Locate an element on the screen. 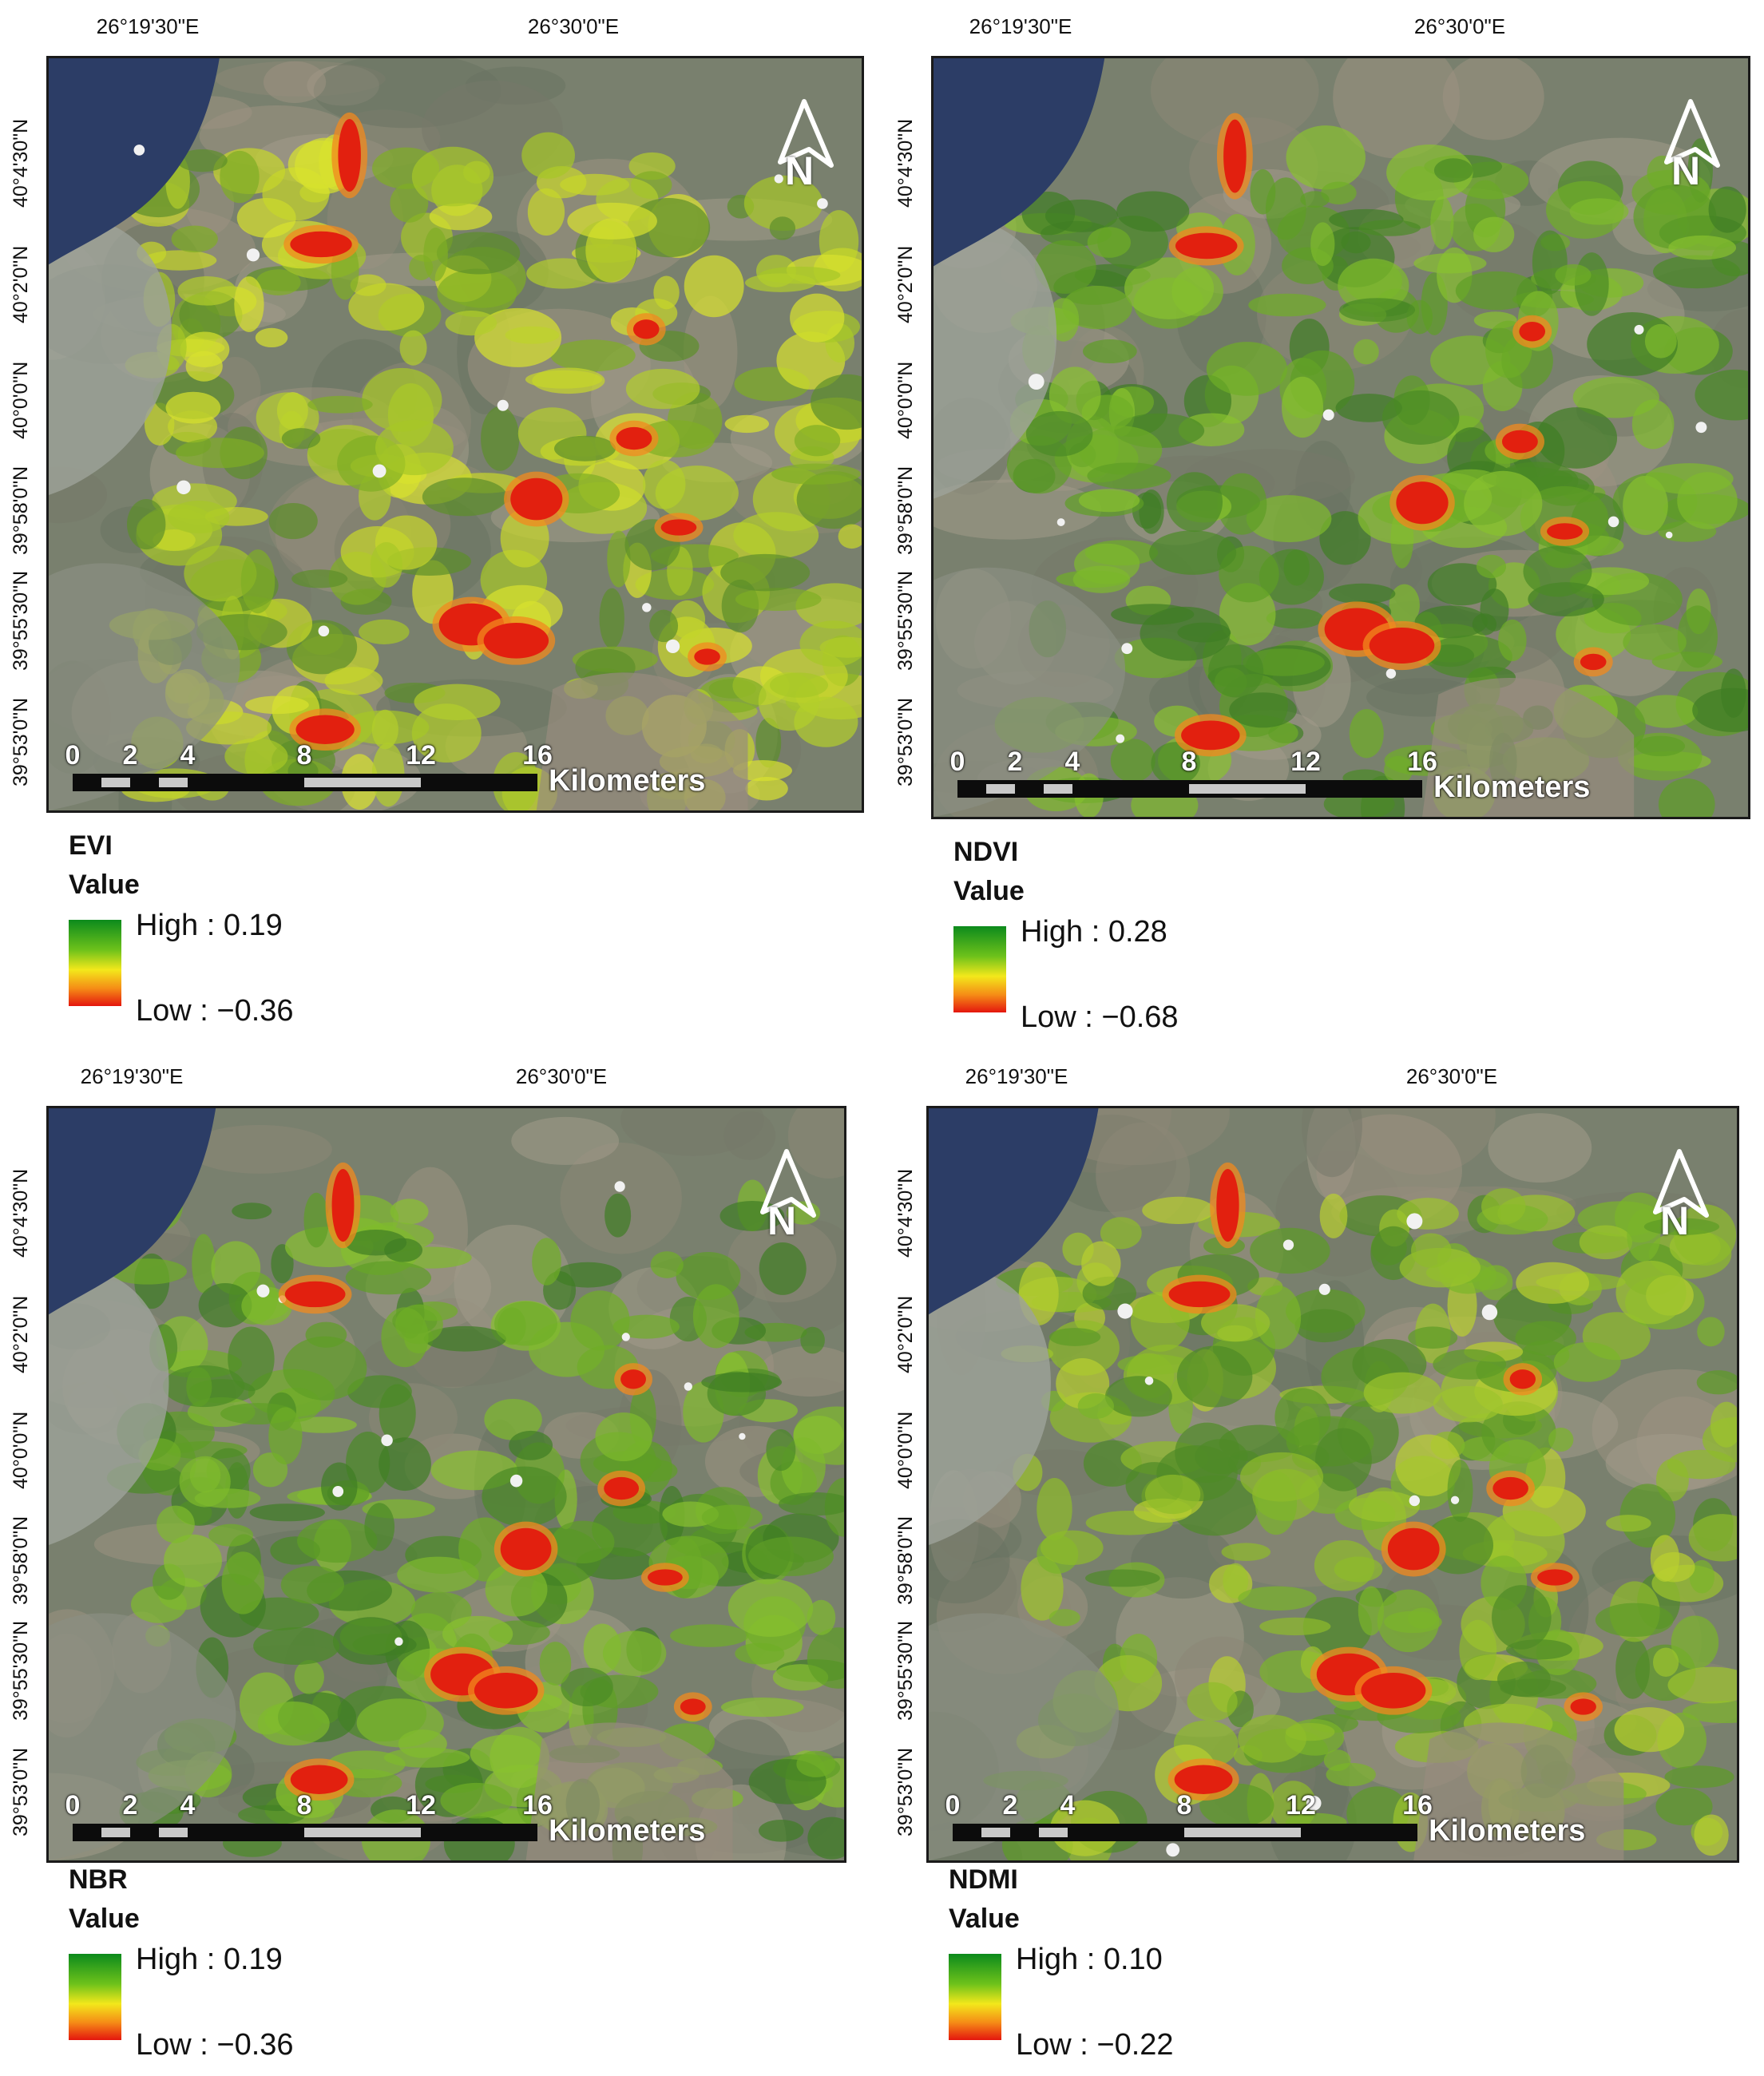 The height and width of the screenshot is (2076, 1764). scale-tick-label: 12 is located at coordinates (421, 755).